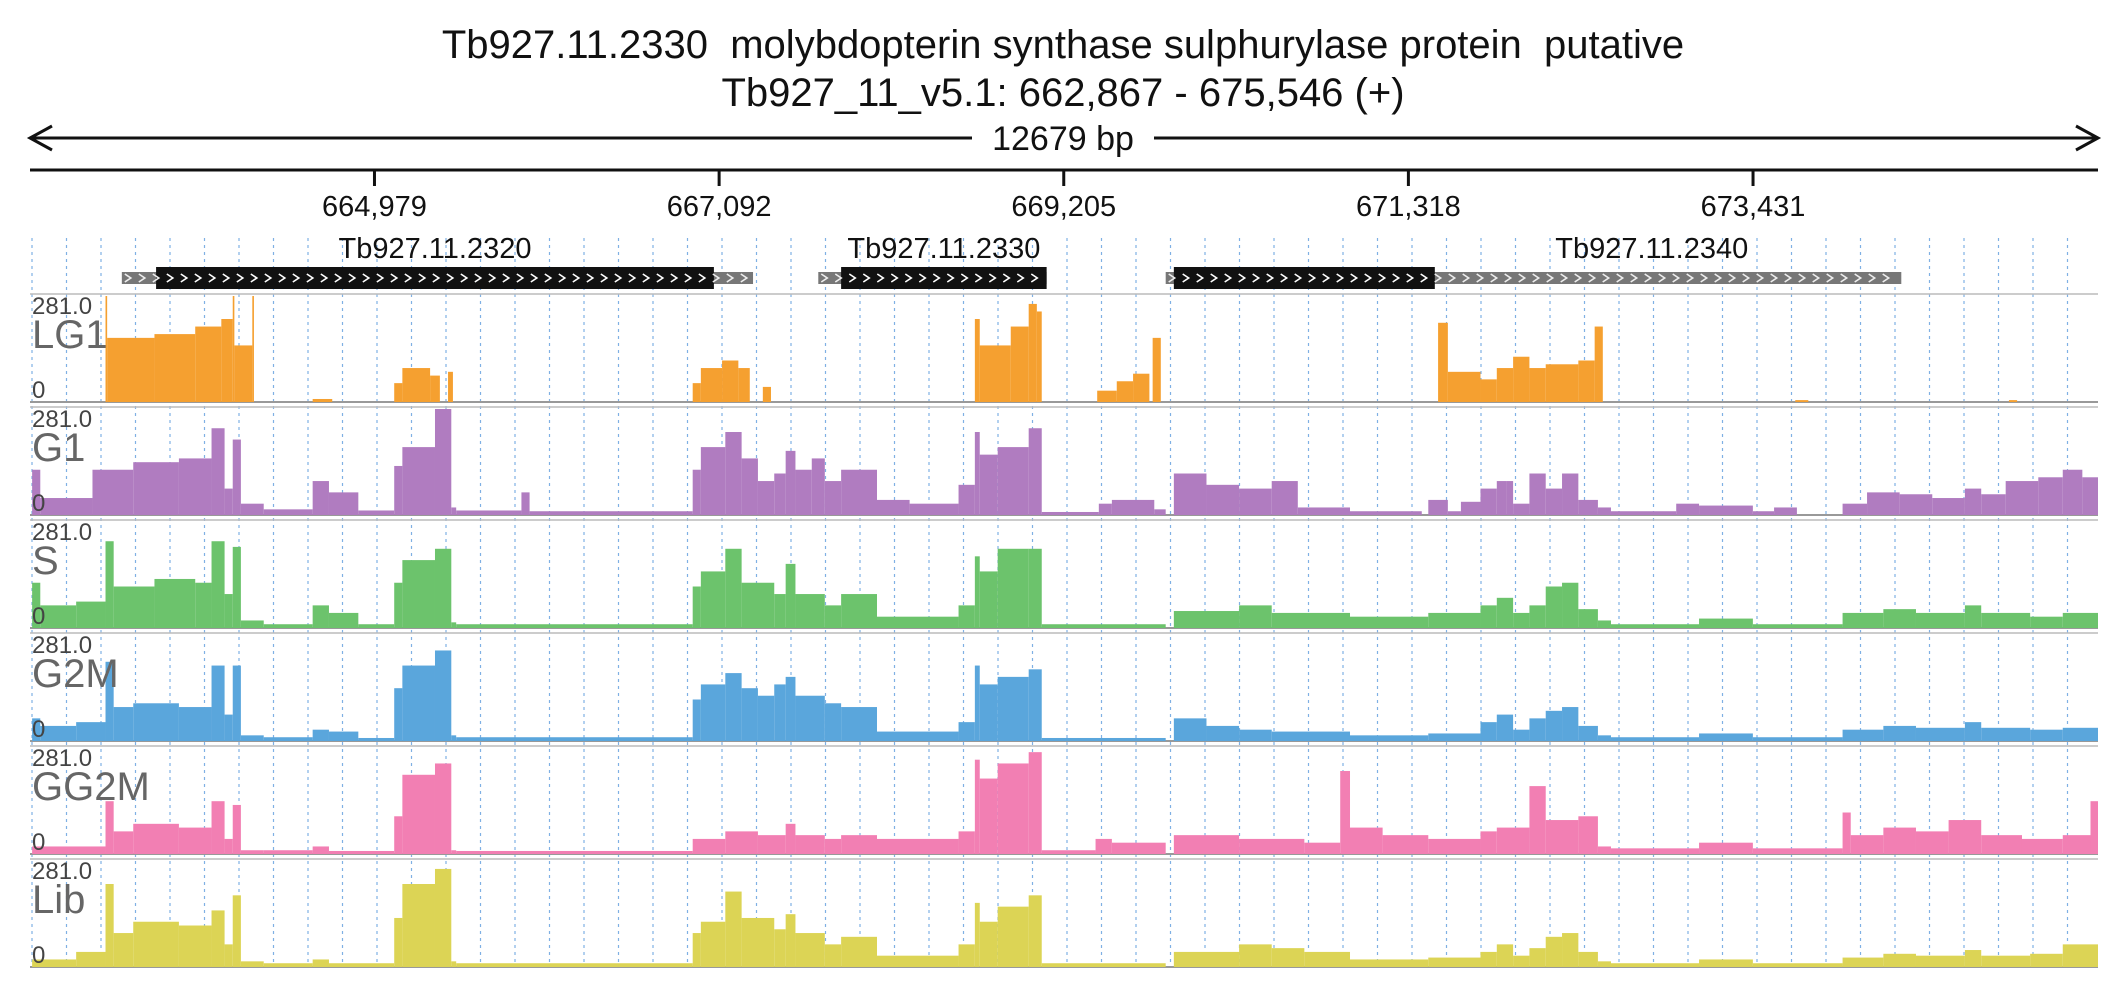 Image resolution: width=2126 pixels, height=1000 pixels. What do you see at coordinates (719, 207) in the screenshot?
I see `axis-tick-label: 667,092` at bounding box center [719, 207].